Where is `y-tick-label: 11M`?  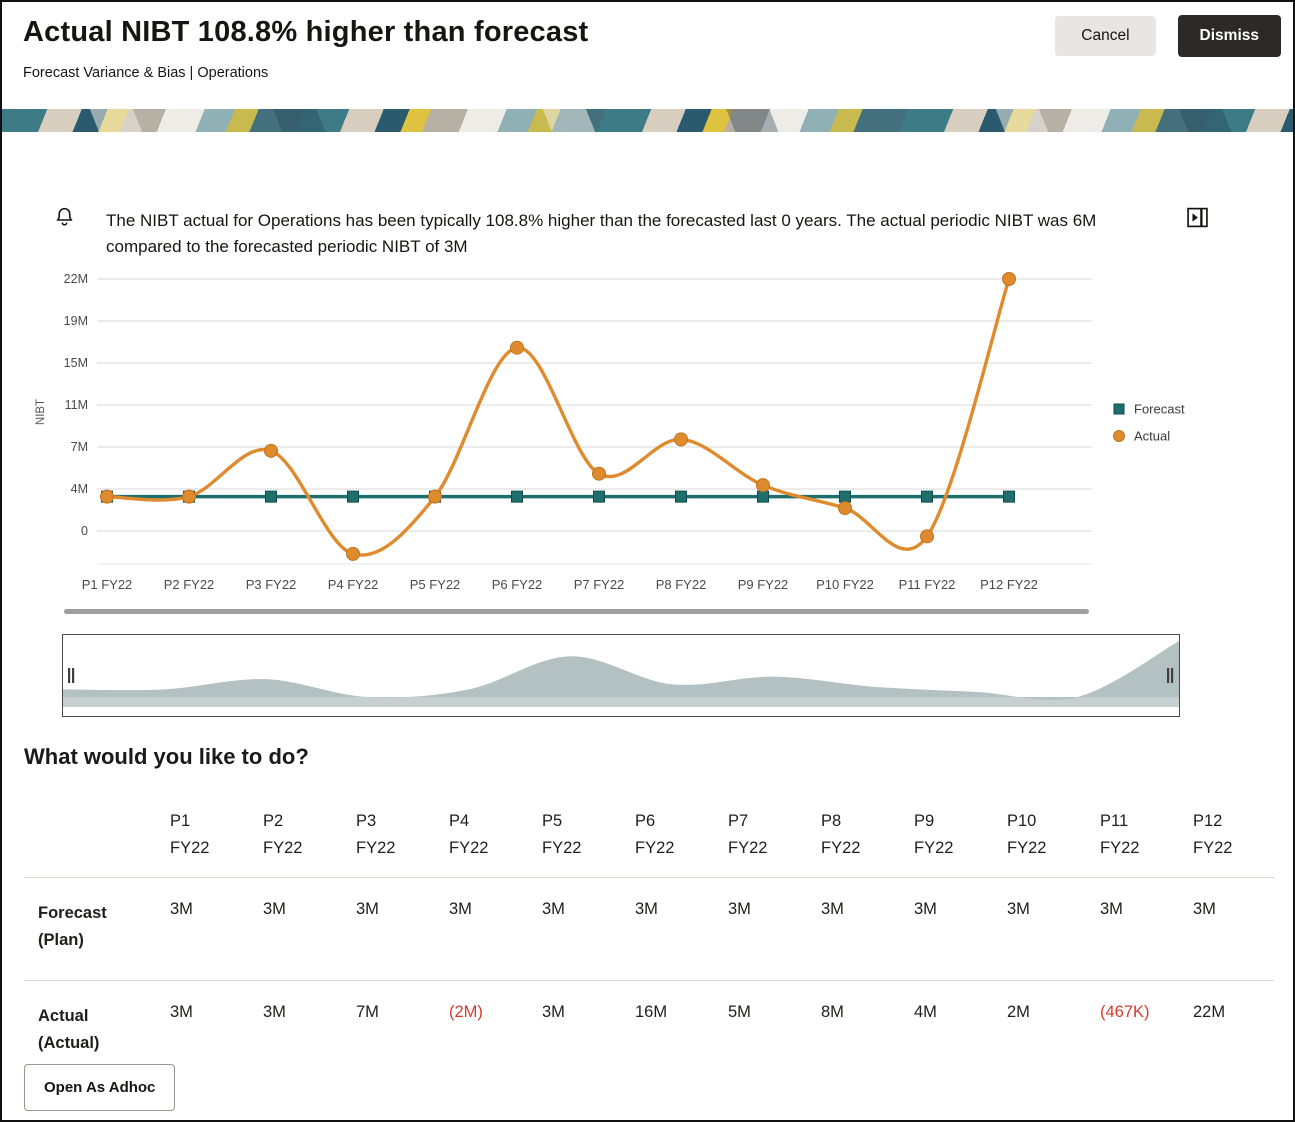
y-tick-label: 11M is located at coordinates (76, 405).